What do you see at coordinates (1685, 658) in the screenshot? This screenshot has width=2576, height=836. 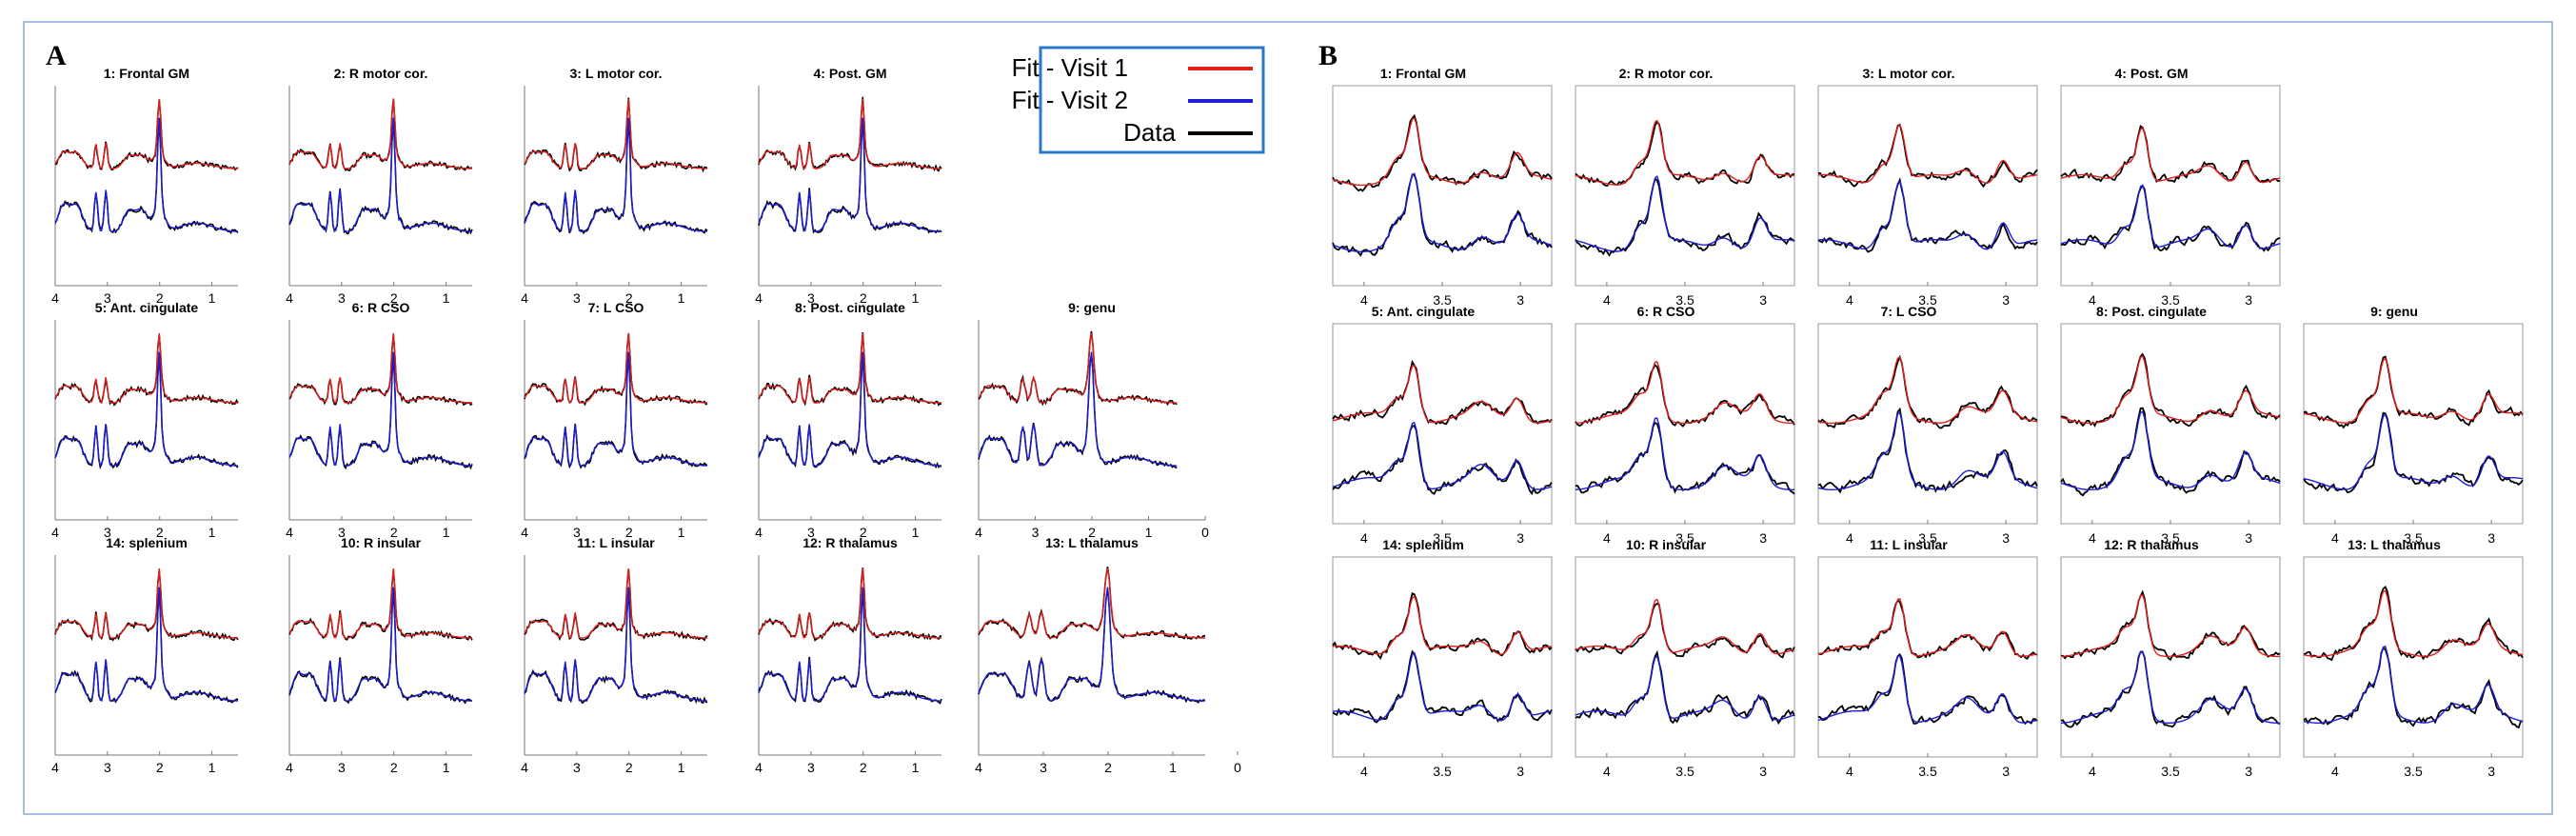 I see `subplot-b-10: 10: R insular 4 3.5 3` at bounding box center [1685, 658].